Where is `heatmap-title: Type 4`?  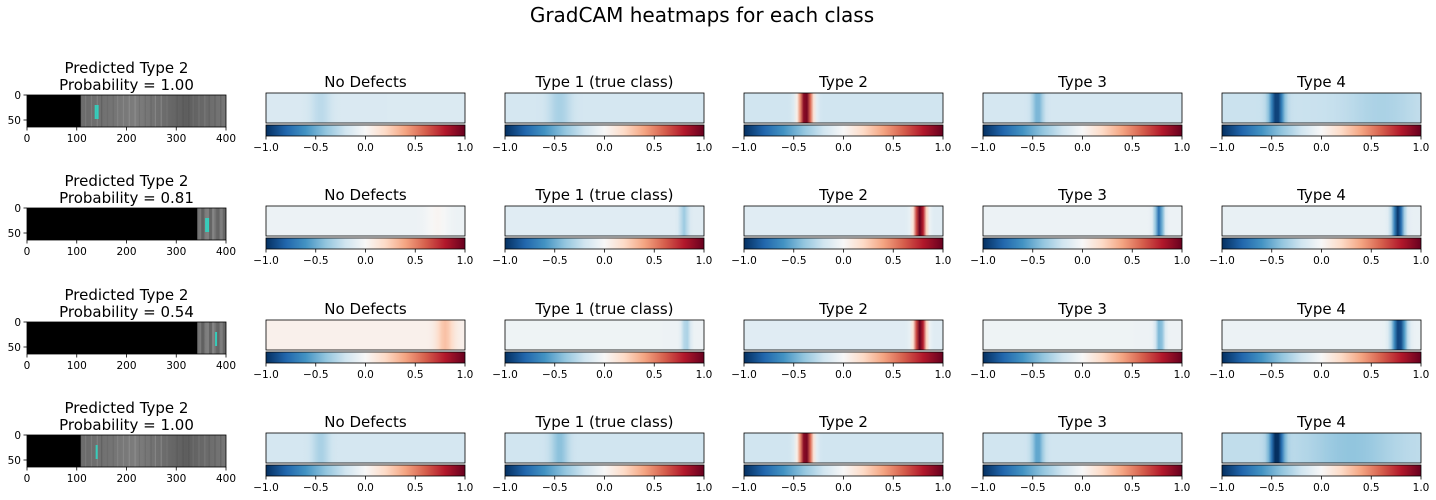 heatmap-title: Type 4 is located at coordinates (1321, 309).